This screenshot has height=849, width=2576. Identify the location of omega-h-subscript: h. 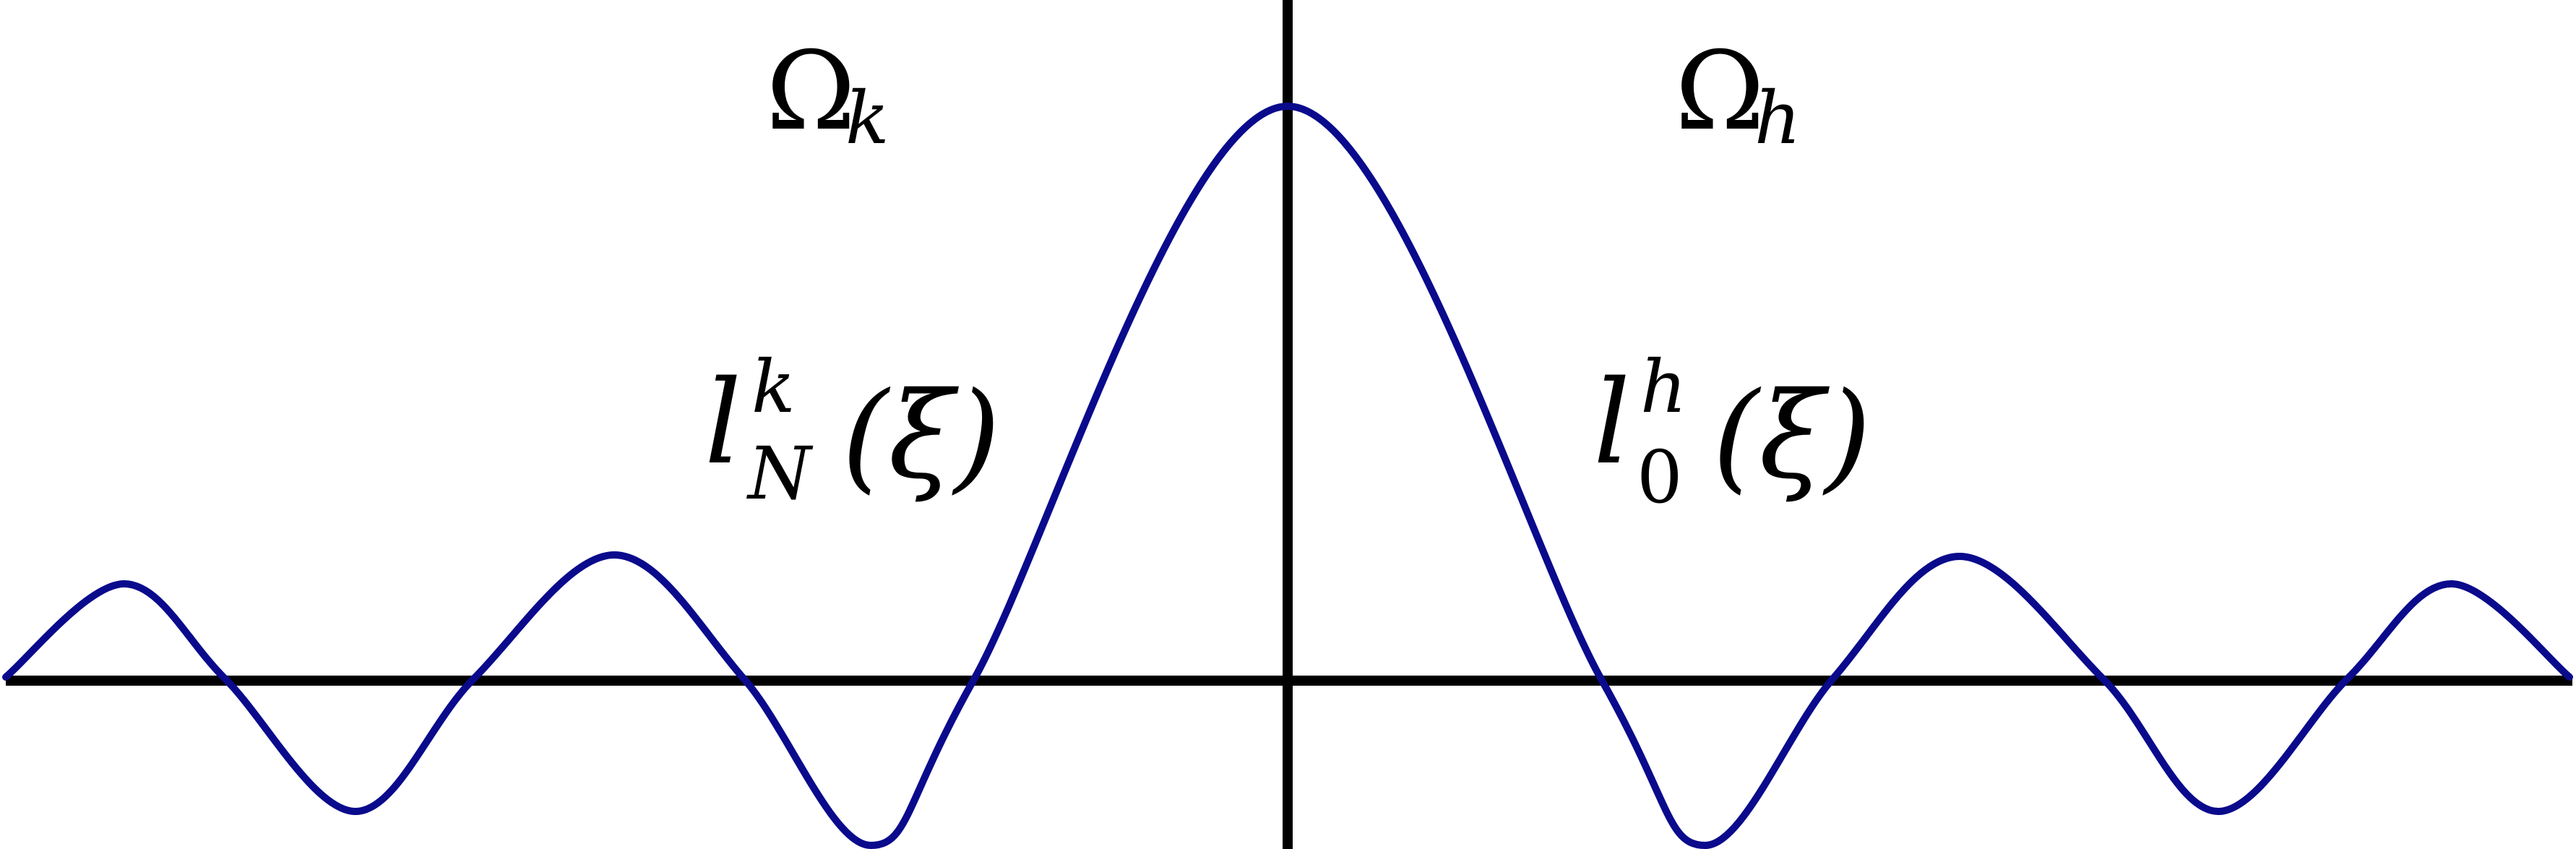
(1777, 118).